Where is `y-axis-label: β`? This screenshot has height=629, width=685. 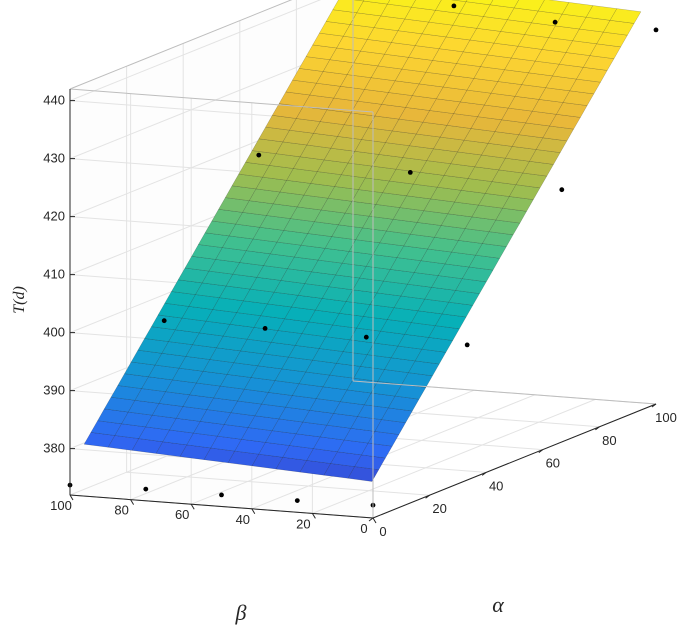 y-axis-label: β is located at coordinates (241, 612).